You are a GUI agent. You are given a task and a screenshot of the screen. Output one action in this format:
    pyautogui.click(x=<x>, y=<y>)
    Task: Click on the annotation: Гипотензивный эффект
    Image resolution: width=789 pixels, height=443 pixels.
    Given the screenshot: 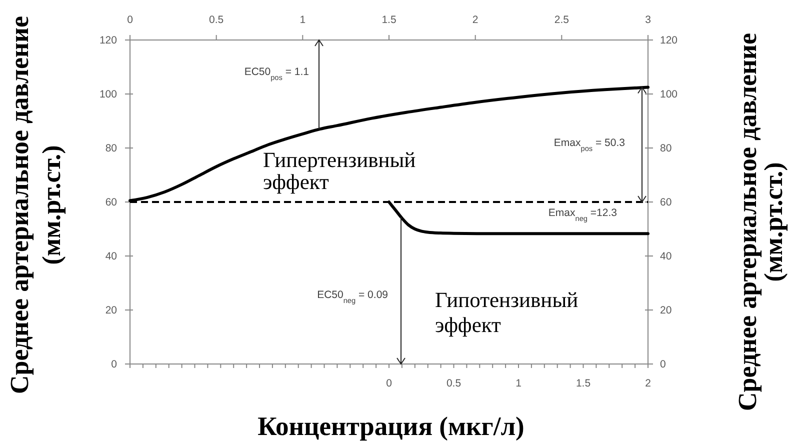 What is the action you would take?
    pyautogui.click(x=506, y=312)
    